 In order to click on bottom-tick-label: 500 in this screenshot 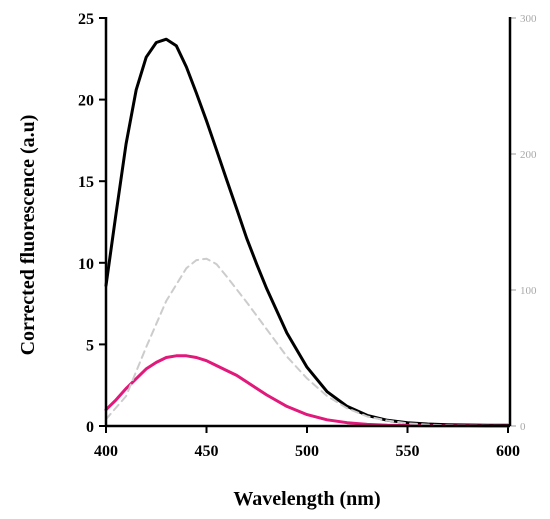, I will do `click(307, 451)`.